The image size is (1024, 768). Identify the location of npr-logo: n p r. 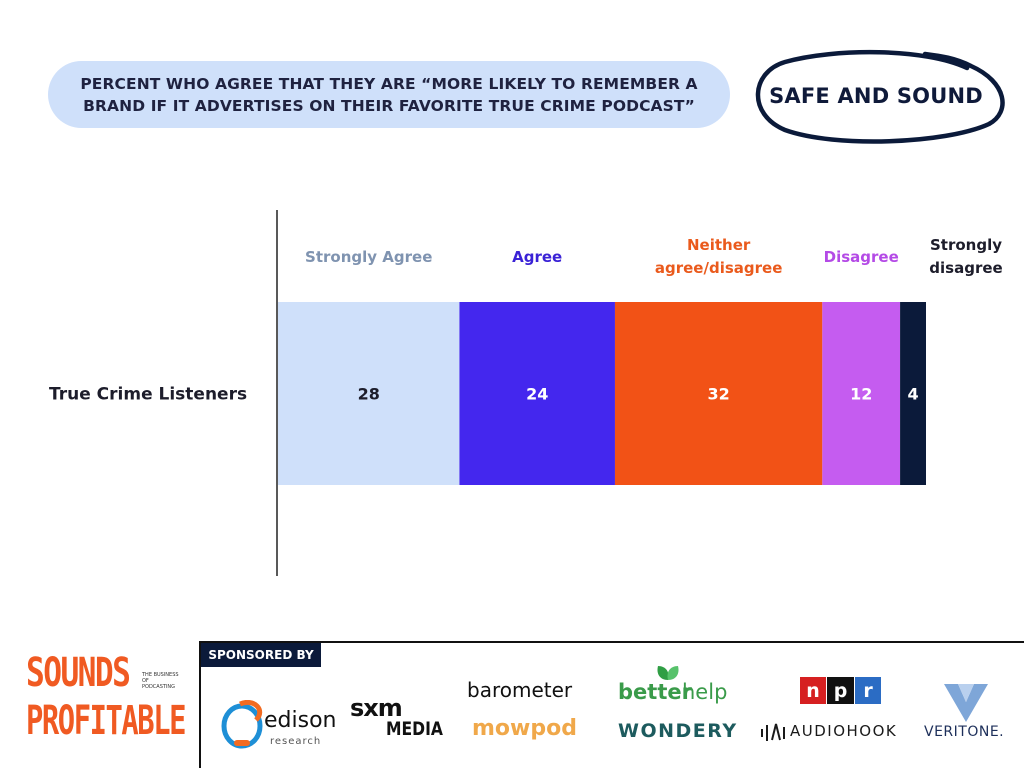
(841, 690).